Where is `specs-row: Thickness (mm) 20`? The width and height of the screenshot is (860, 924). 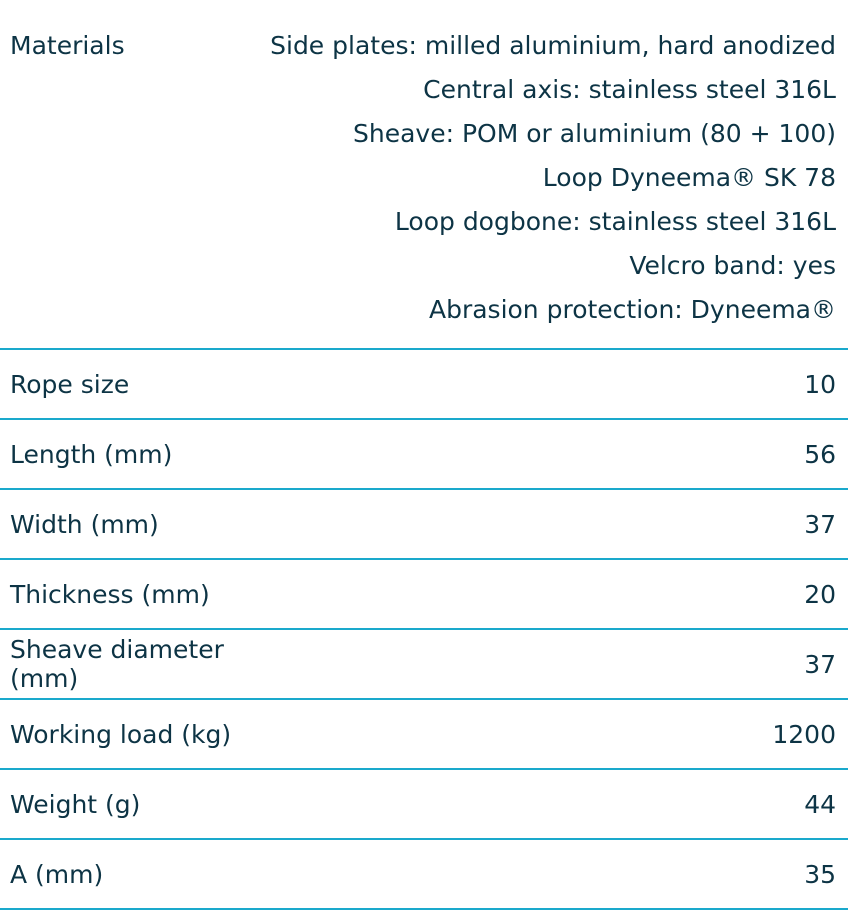 specs-row: Thickness (mm) 20 is located at coordinates (424, 594).